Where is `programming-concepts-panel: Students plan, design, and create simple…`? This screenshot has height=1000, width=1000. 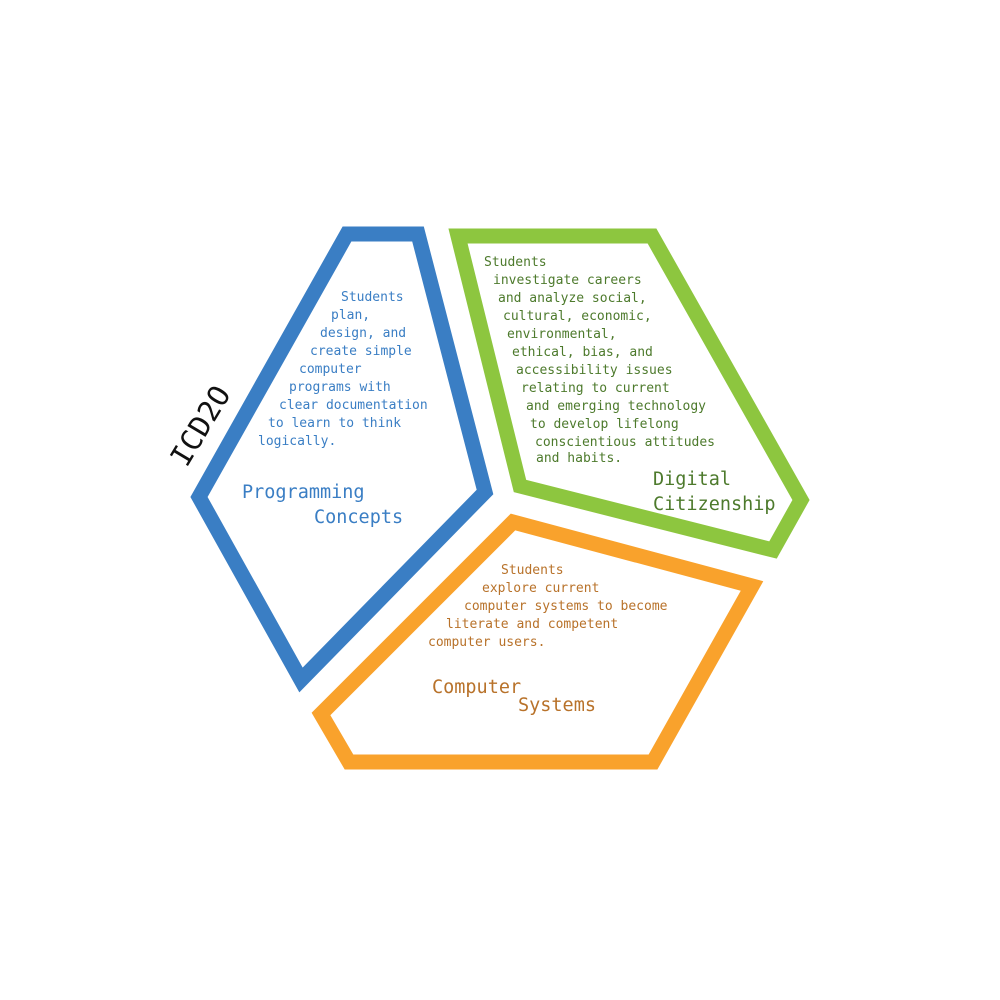 programming-concepts-panel: Students plan, design, and create simple… is located at coordinates (342, 459).